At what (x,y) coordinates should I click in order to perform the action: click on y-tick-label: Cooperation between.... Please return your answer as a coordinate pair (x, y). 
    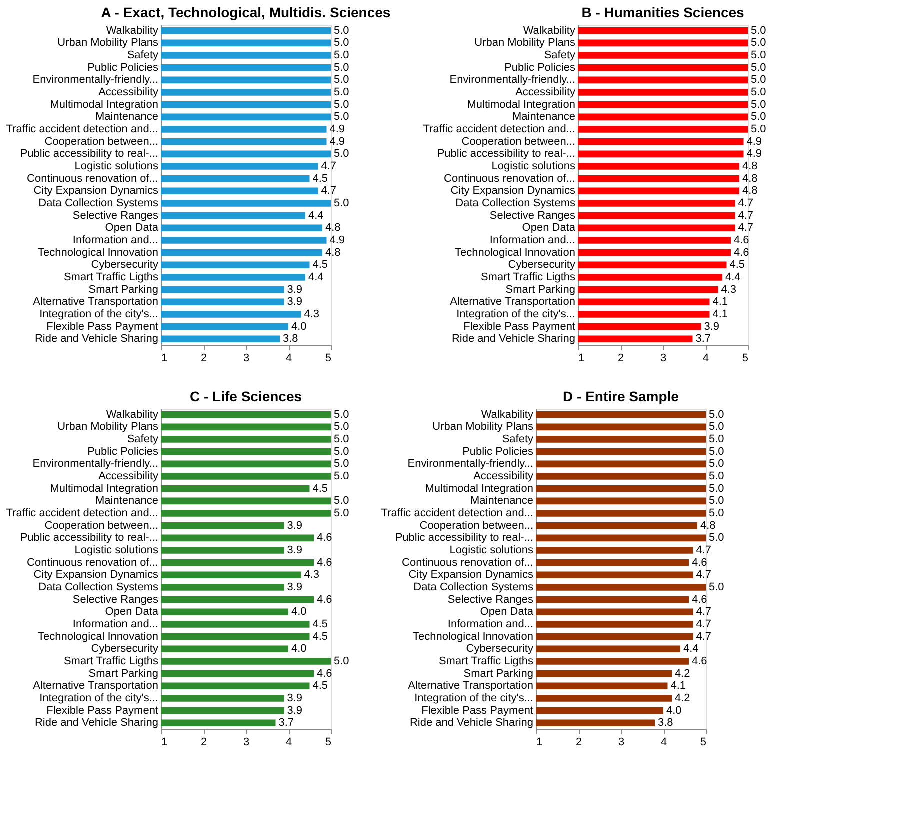
    Looking at the image, I should click on (477, 526).